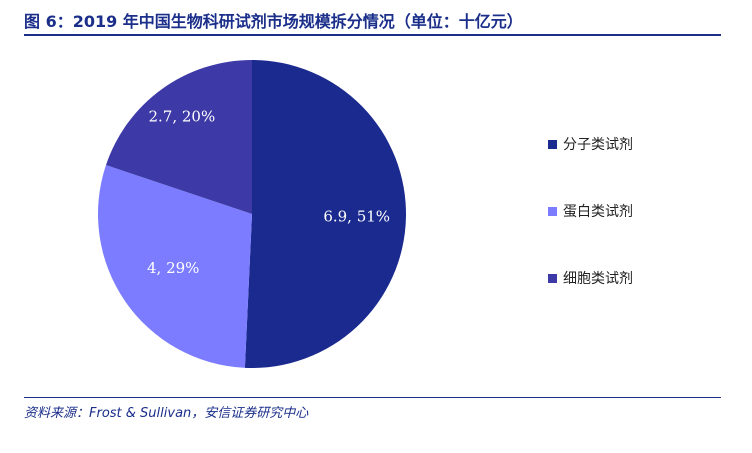  What do you see at coordinates (598, 212) in the screenshot?
I see `legend-label-protein: 蛋白类试剂` at bounding box center [598, 212].